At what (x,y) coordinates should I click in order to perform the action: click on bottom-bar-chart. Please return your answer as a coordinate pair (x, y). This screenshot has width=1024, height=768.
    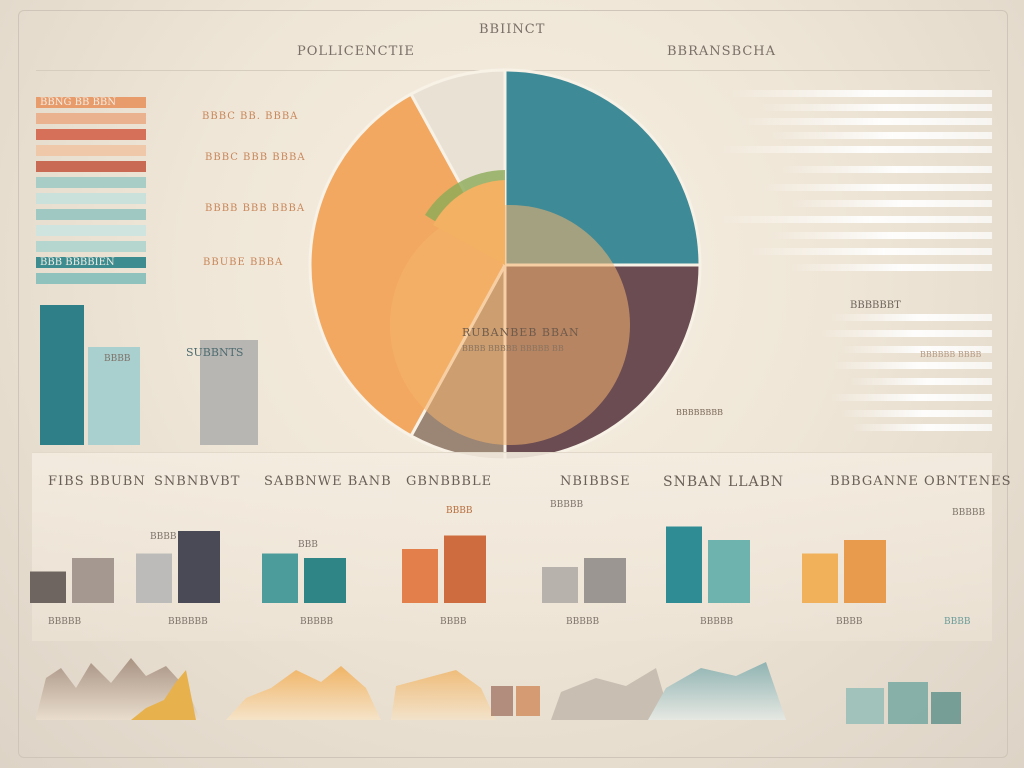
    Looking at the image, I should click on (458, 564).